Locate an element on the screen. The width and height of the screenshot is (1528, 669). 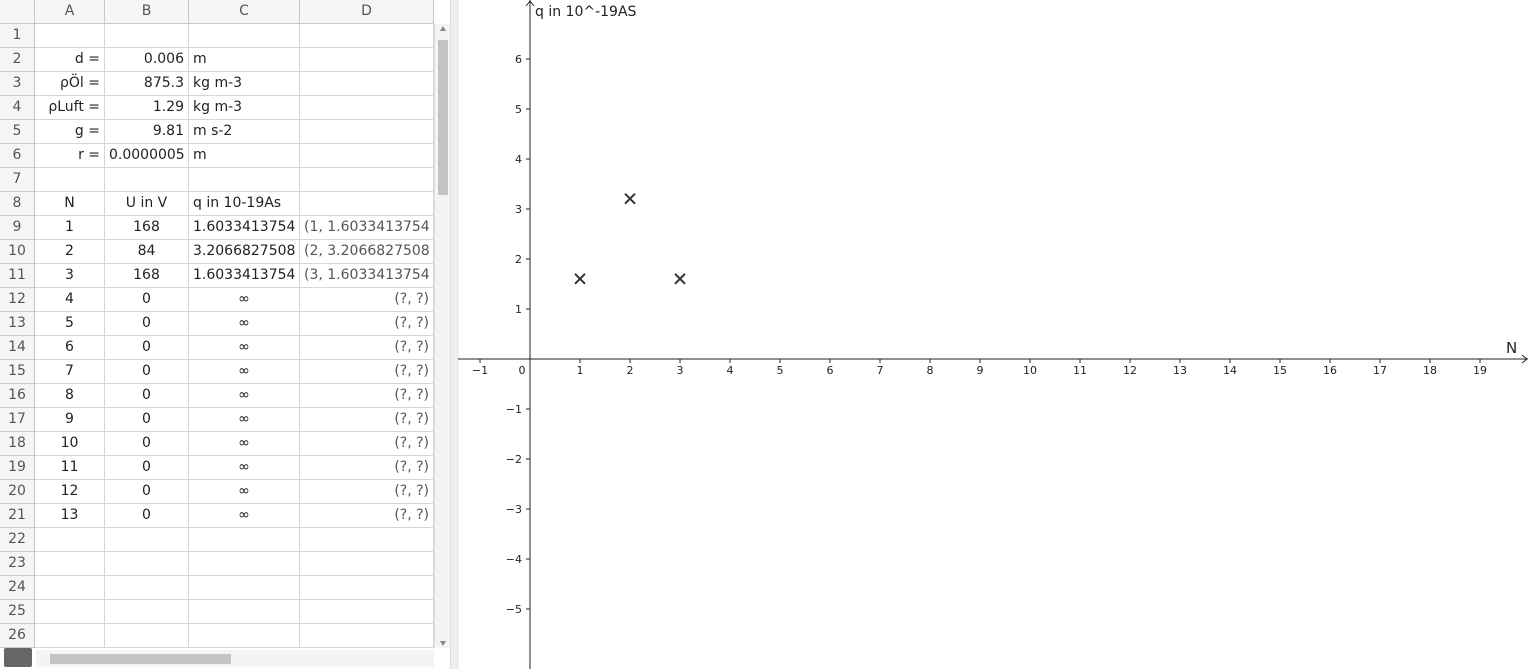
cell: 5 is located at coordinates (70, 324).